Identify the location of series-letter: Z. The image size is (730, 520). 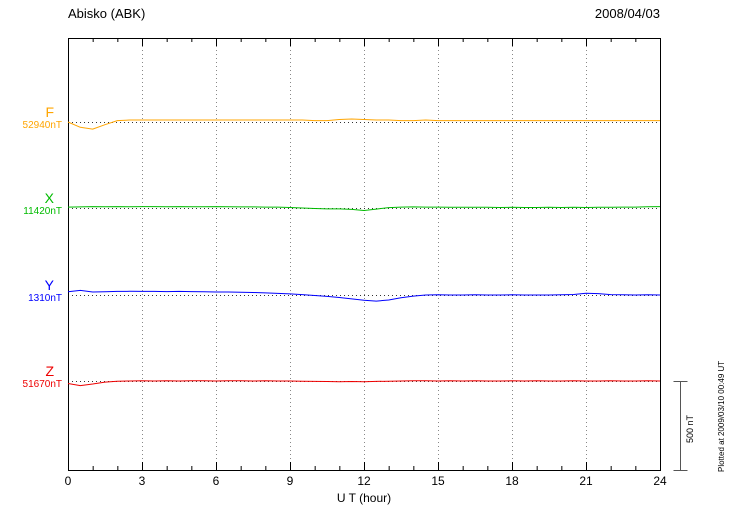
(49, 371).